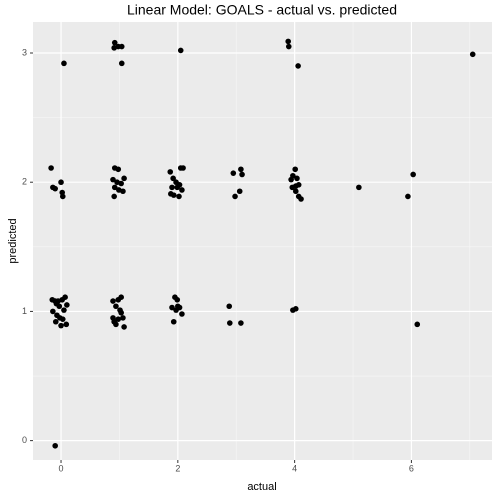 This screenshot has height=500, width=500. Describe the element at coordinates (24, 182) in the screenshot. I see `y-tick-label: 2` at that location.